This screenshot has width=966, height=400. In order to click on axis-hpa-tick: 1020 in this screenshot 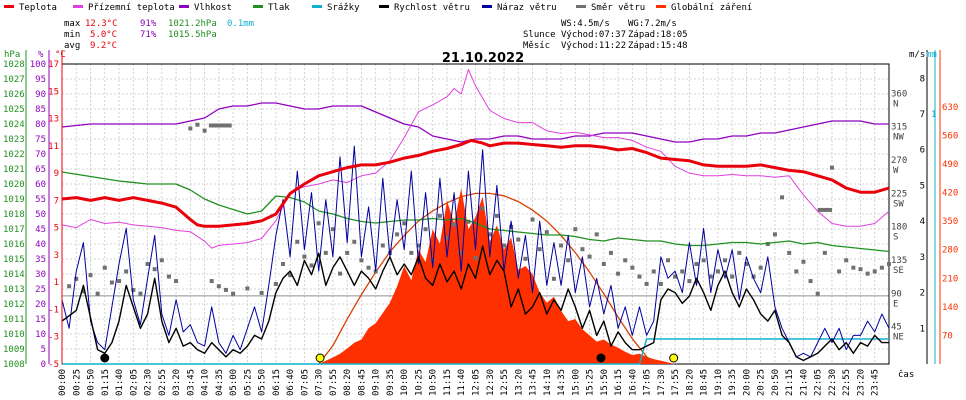, I will do `click(14, 185)`.